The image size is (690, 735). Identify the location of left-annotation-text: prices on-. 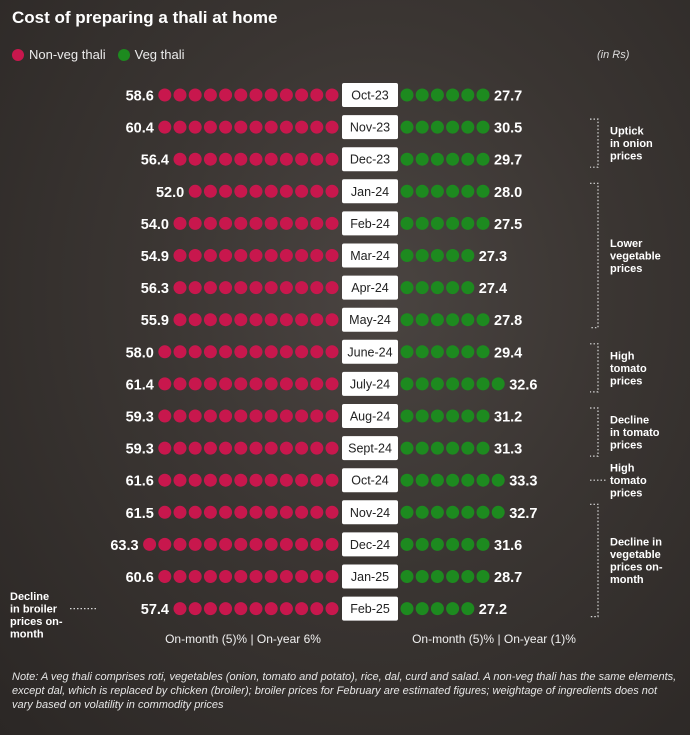
(36, 622).